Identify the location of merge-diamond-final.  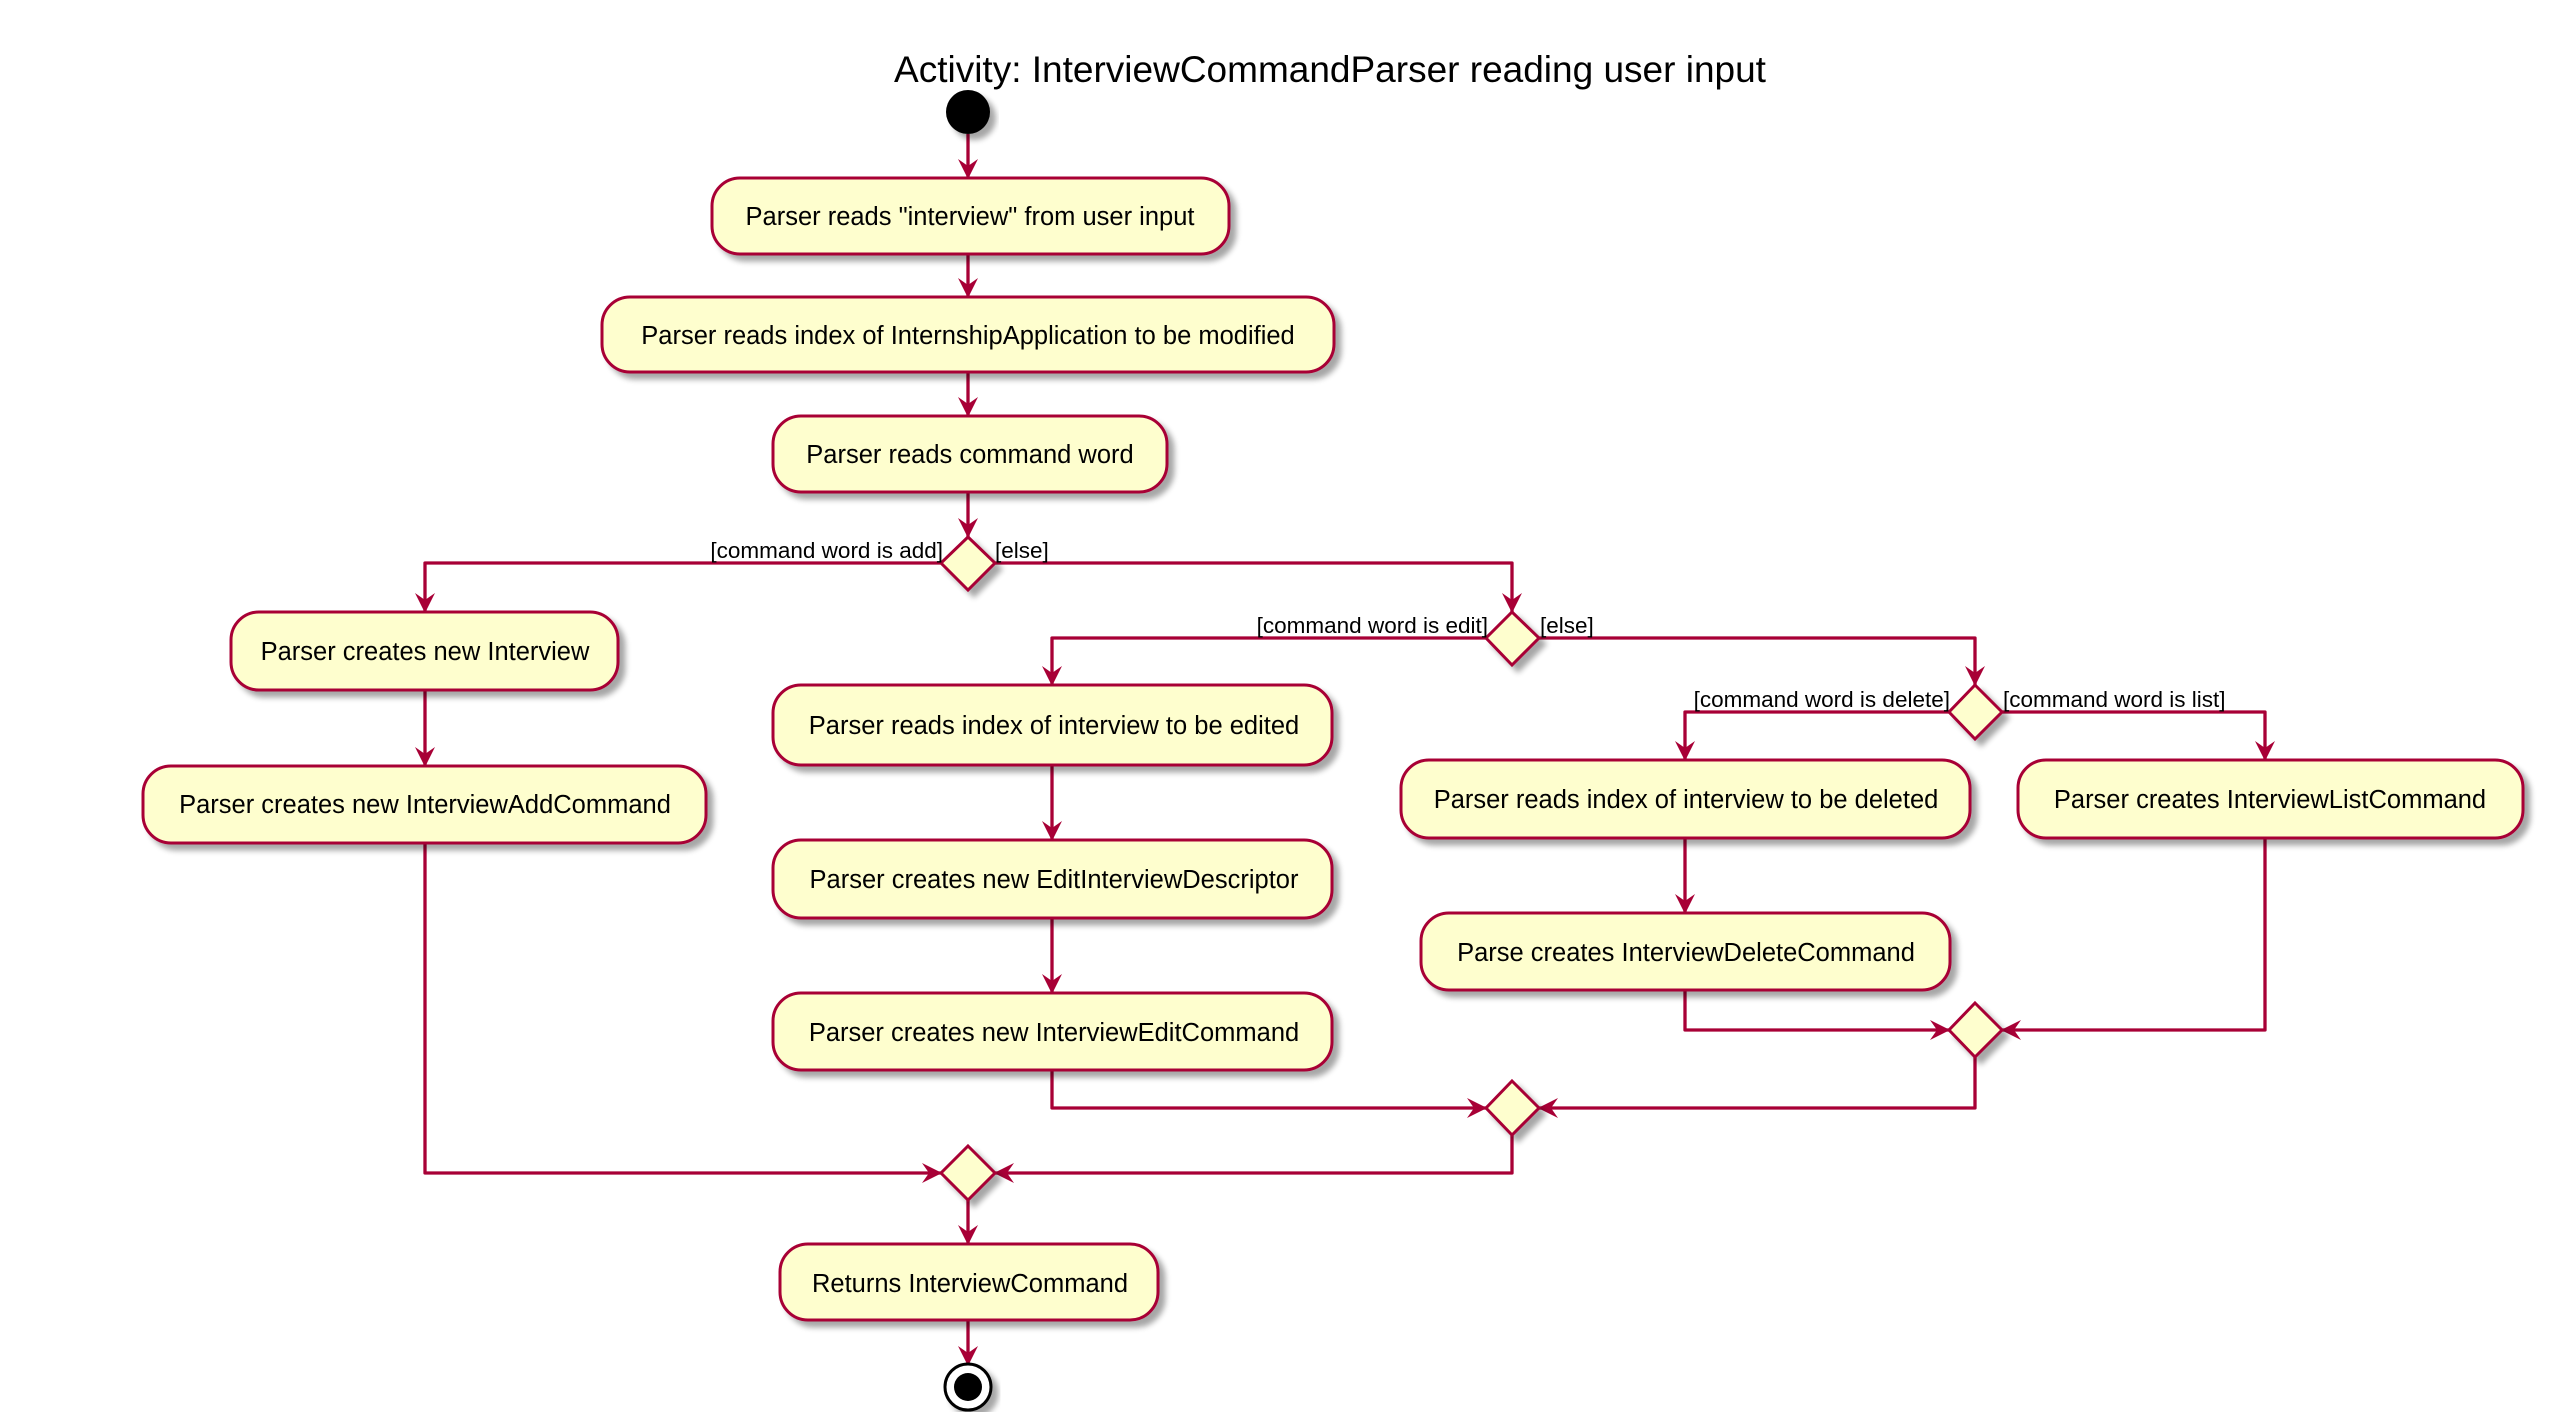
(968, 1173).